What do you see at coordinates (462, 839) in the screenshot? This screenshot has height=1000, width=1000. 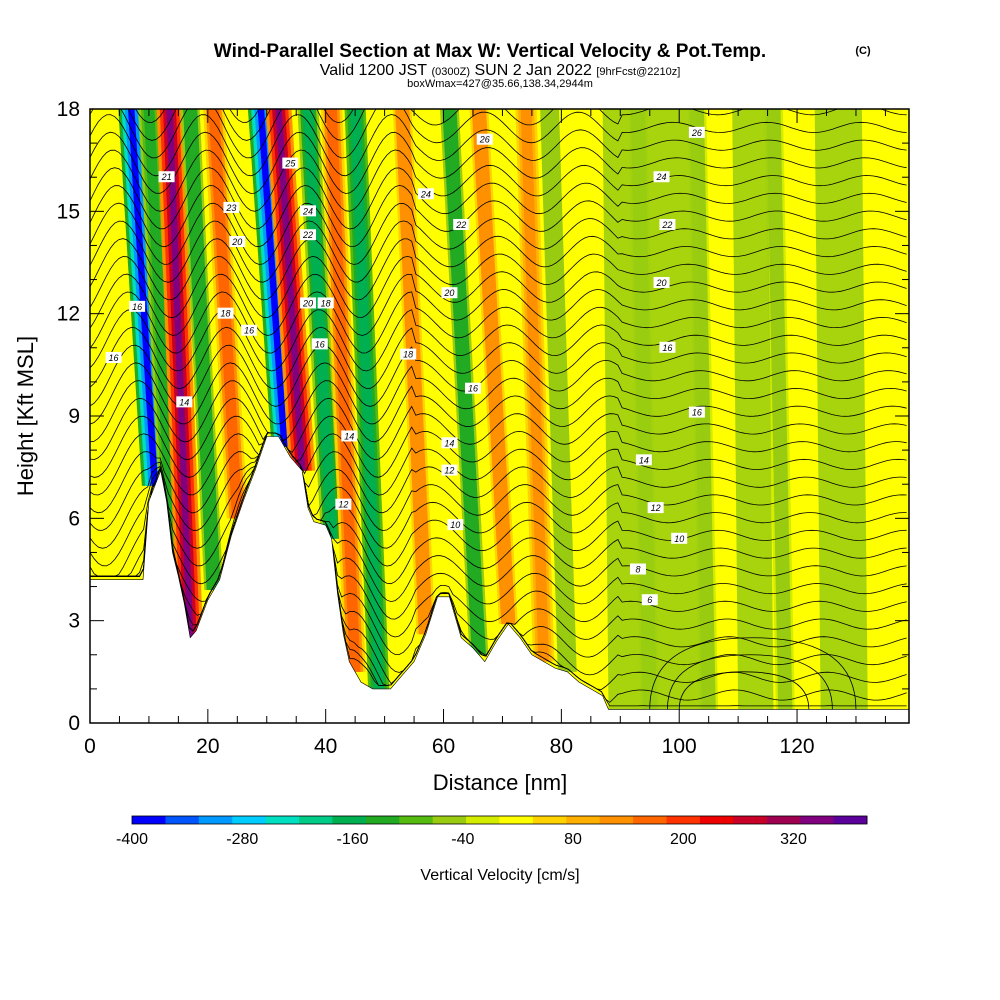 I see `colorbar-tick-label: -40` at bounding box center [462, 839].